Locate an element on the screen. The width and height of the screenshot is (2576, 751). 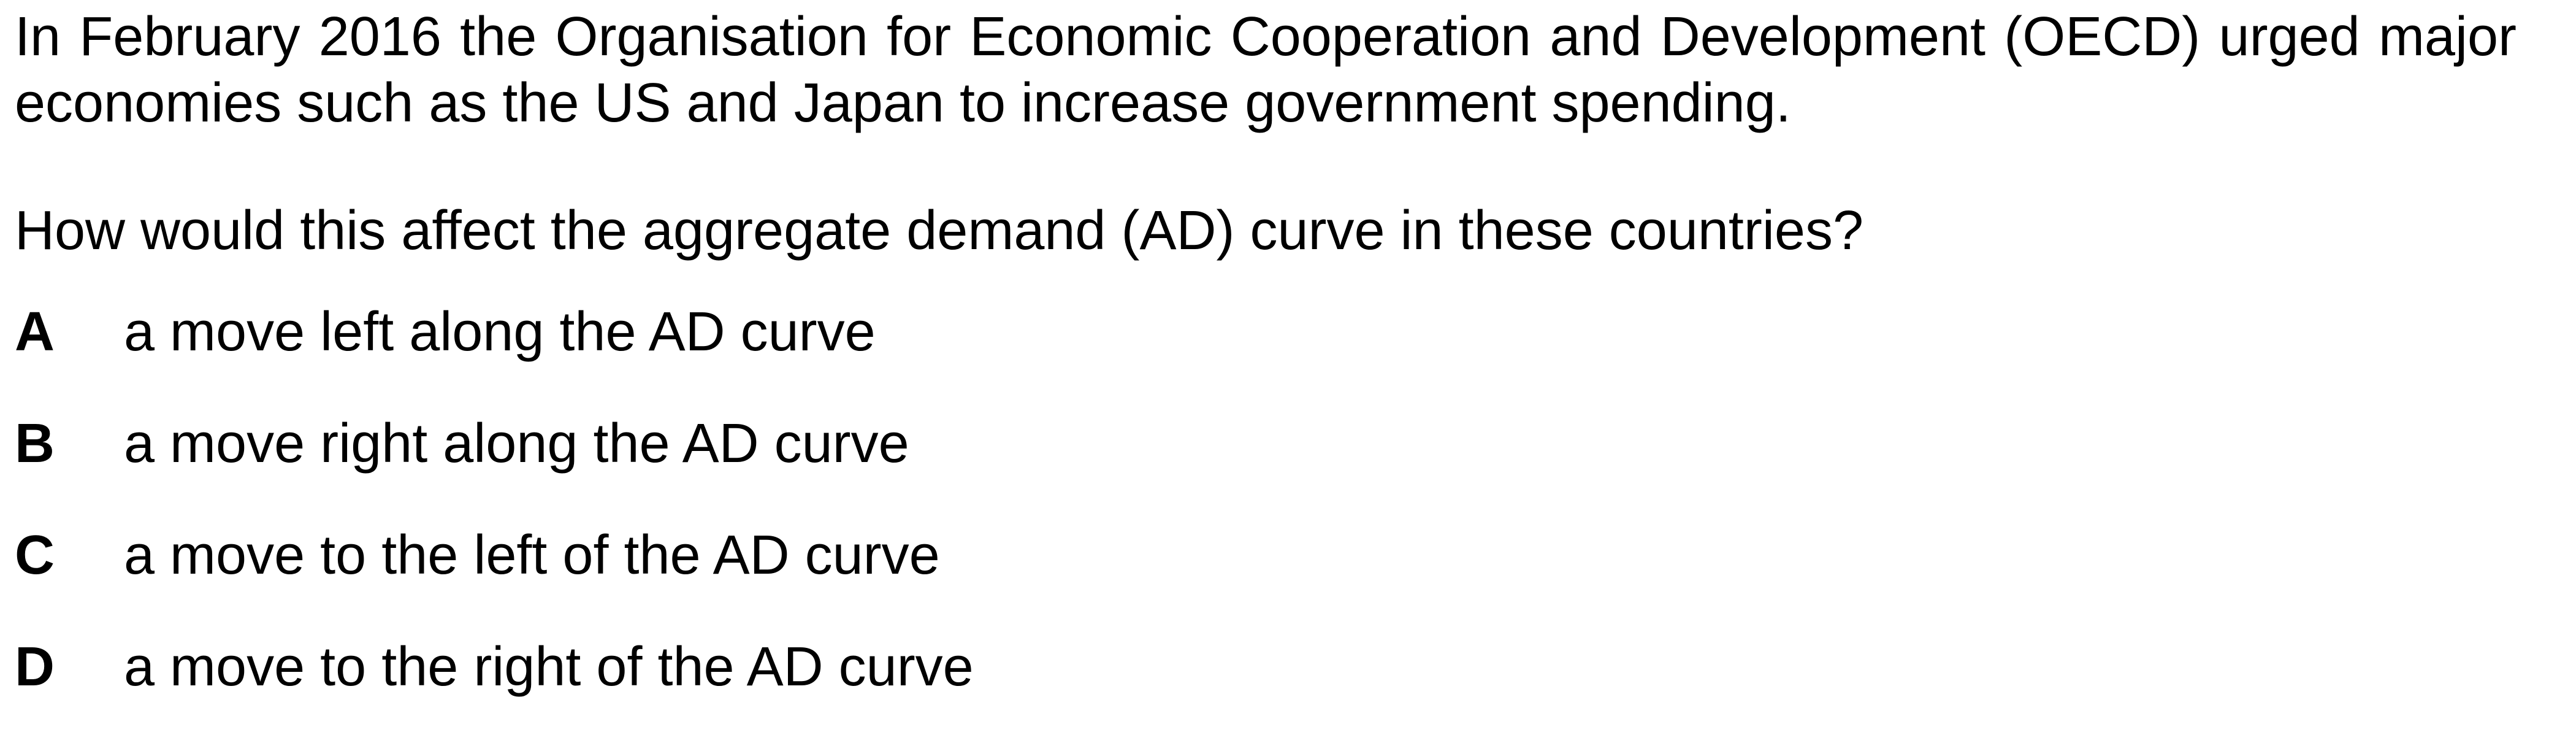
option-letter: B is located at coordinates (35, 444).